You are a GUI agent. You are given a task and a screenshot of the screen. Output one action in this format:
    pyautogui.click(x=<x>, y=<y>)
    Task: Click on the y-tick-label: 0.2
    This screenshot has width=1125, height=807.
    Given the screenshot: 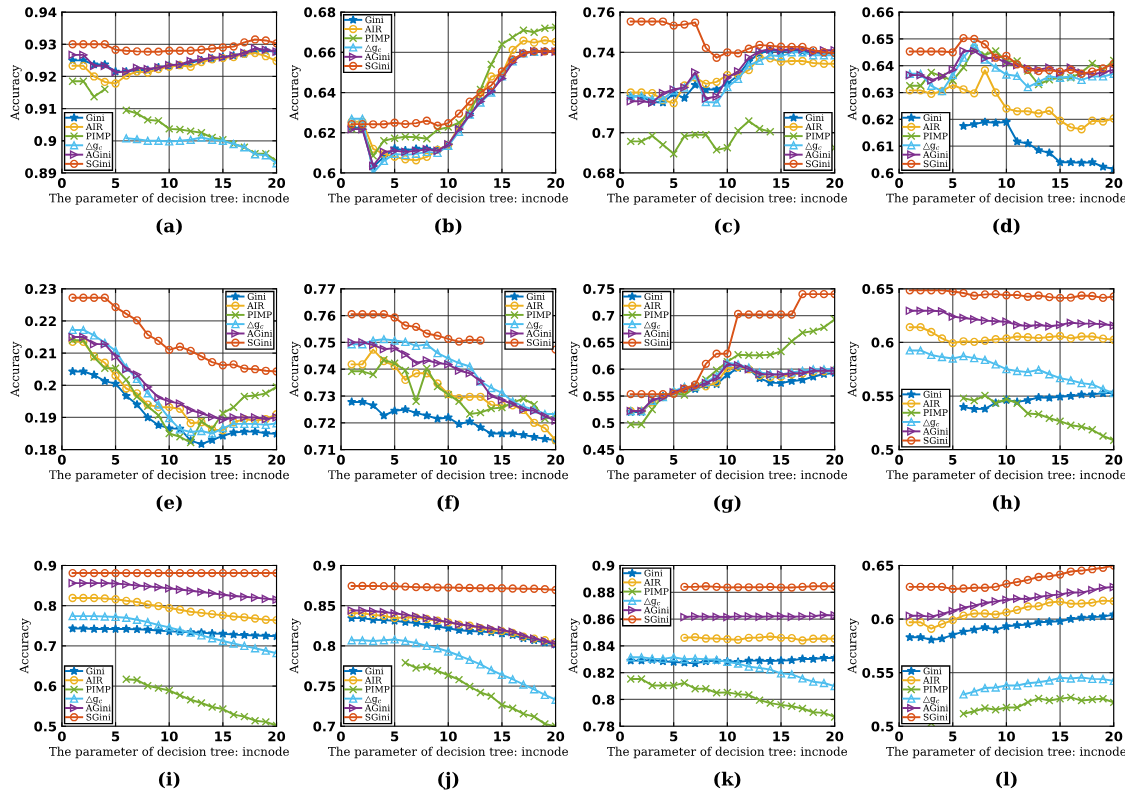 What is the action you would take?
    pyautogui.click(x=45, y=385)
    